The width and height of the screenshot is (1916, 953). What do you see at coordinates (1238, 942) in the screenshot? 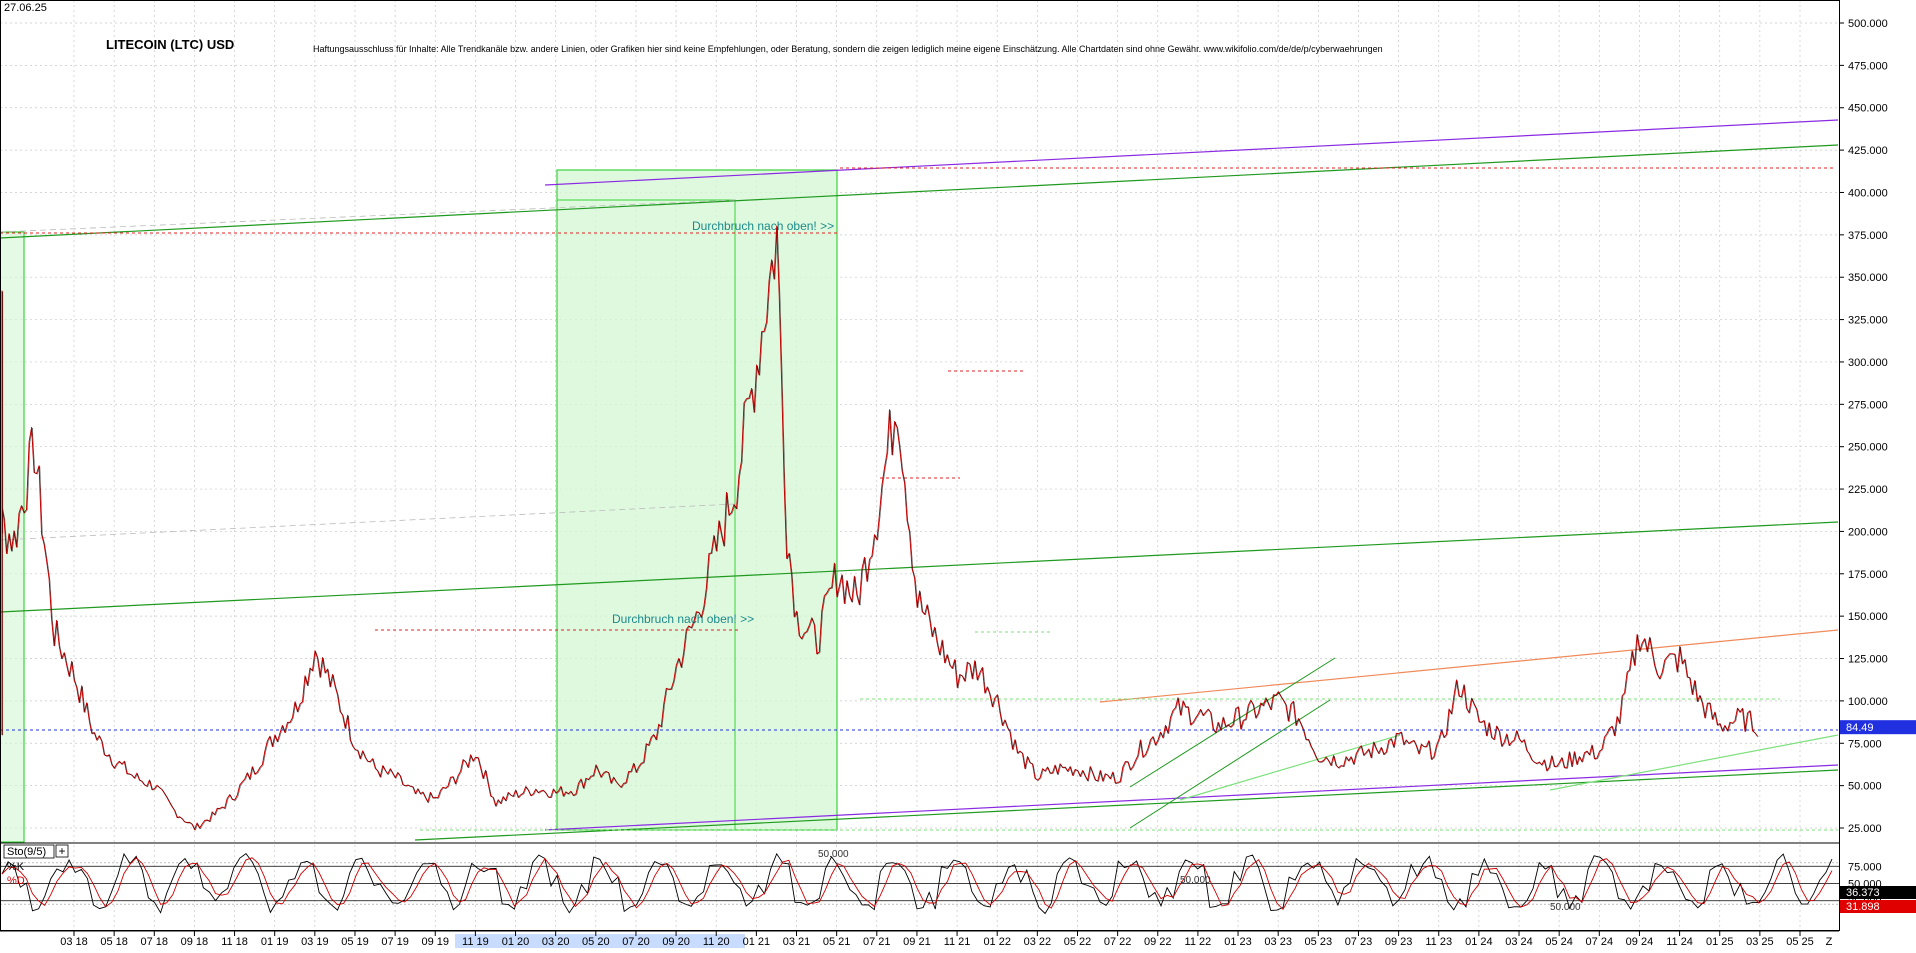
I see `x-tick-label: 01 23` at bounding box center [1238, 942].